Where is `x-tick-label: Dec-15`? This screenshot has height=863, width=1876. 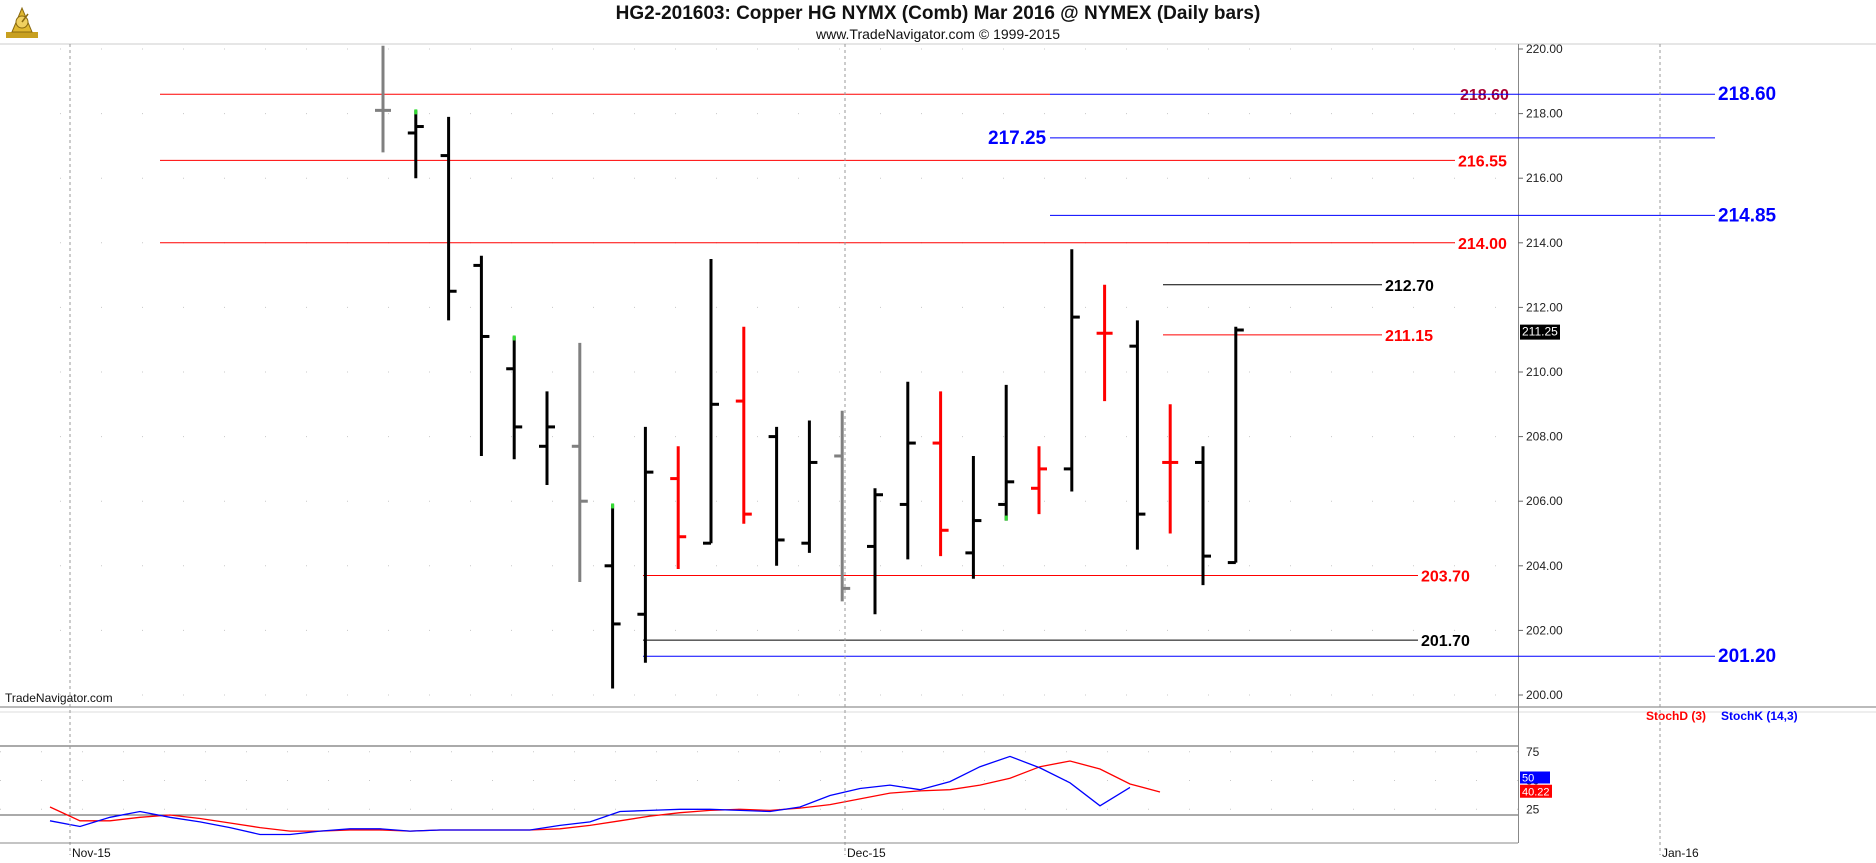
x-tick-label: Dec-15 is located at coordinates (866, 853).